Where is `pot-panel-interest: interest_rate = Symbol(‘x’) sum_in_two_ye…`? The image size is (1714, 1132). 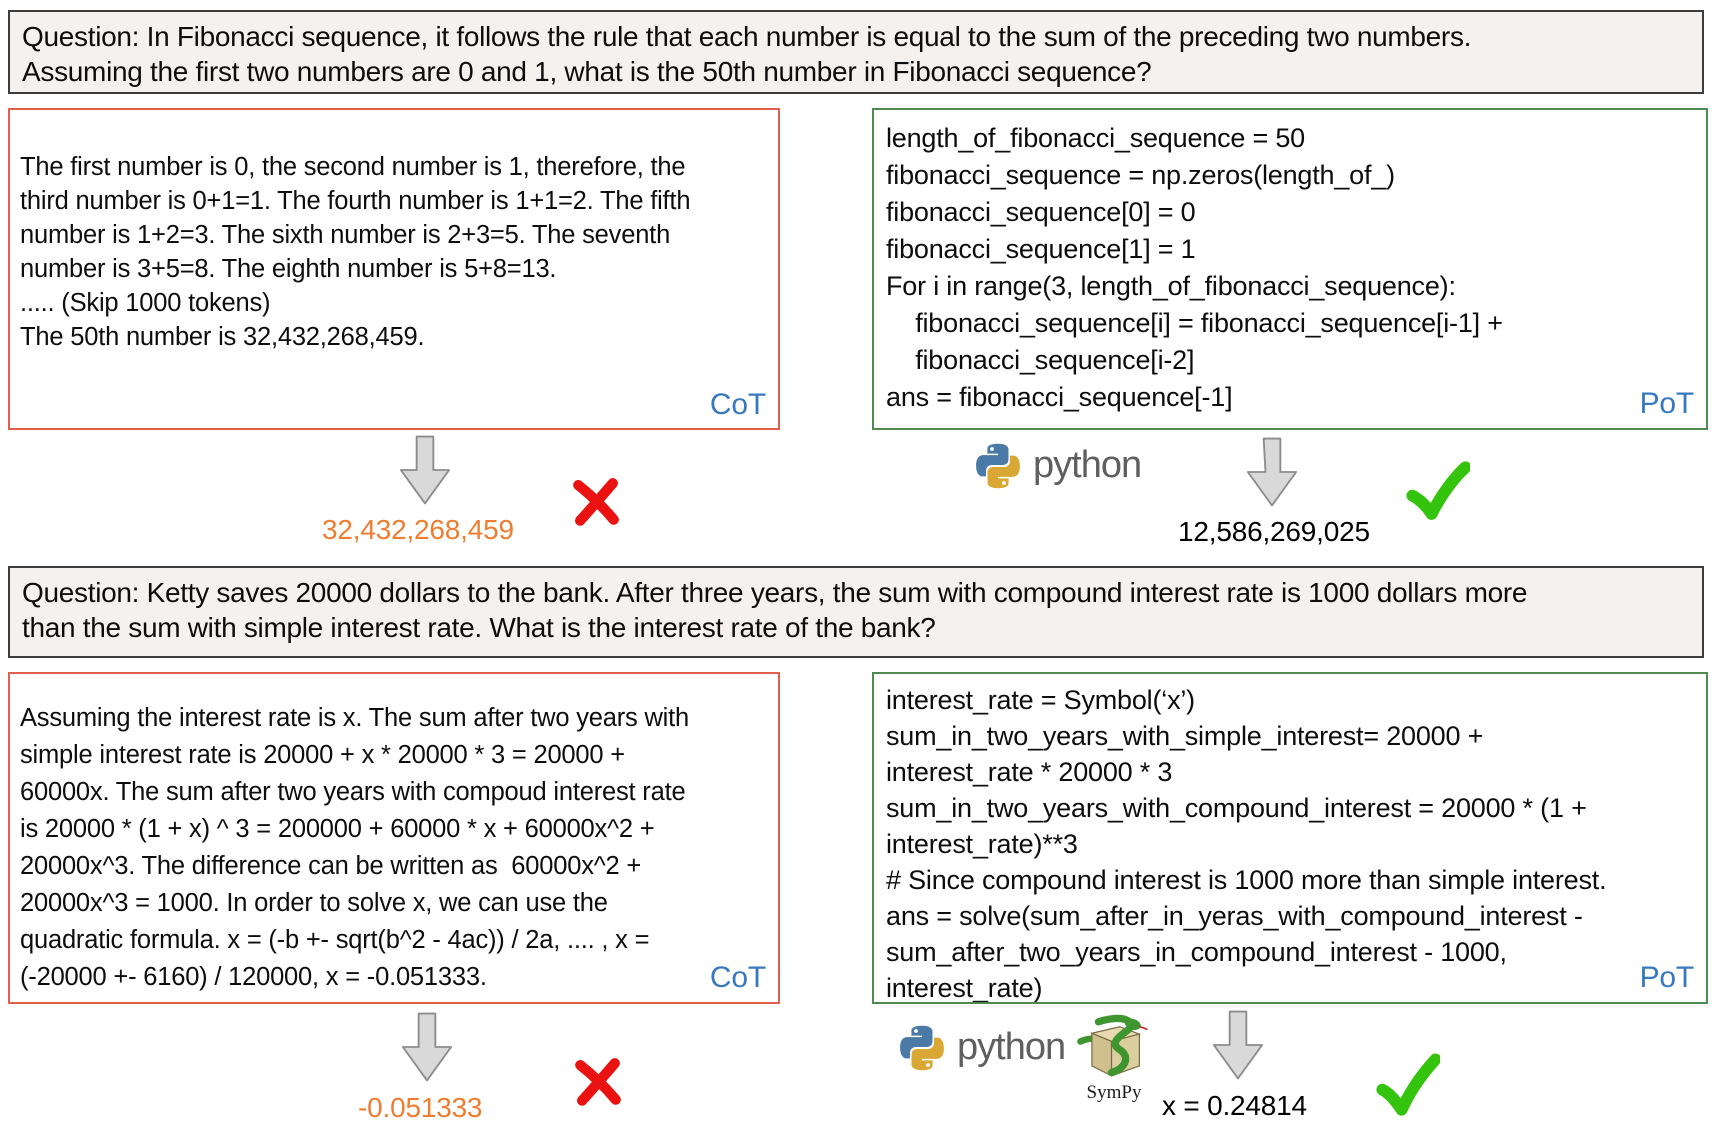 pot-panel-interest: interest_rate = Symbol(‘x’) sum_in_two_ye… is located at coordinates (1290, 838).